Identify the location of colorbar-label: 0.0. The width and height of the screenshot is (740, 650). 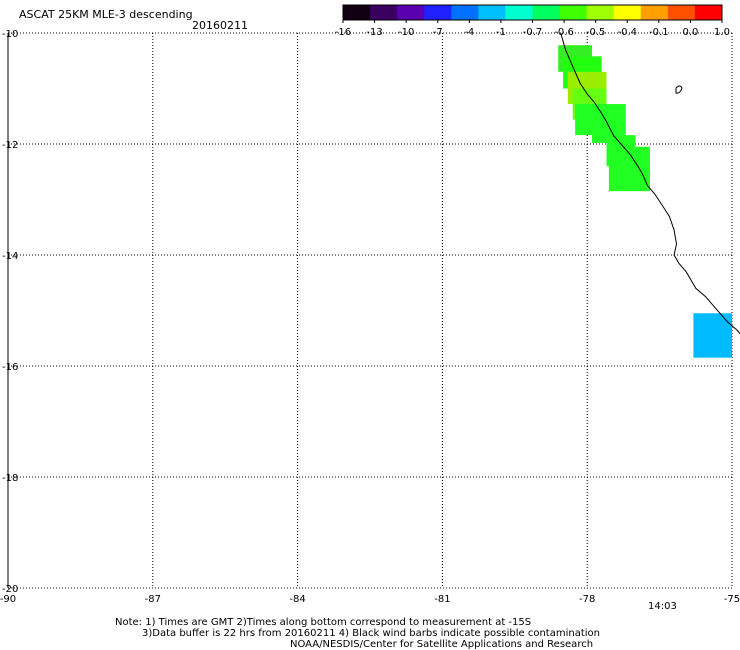
(690, 32).